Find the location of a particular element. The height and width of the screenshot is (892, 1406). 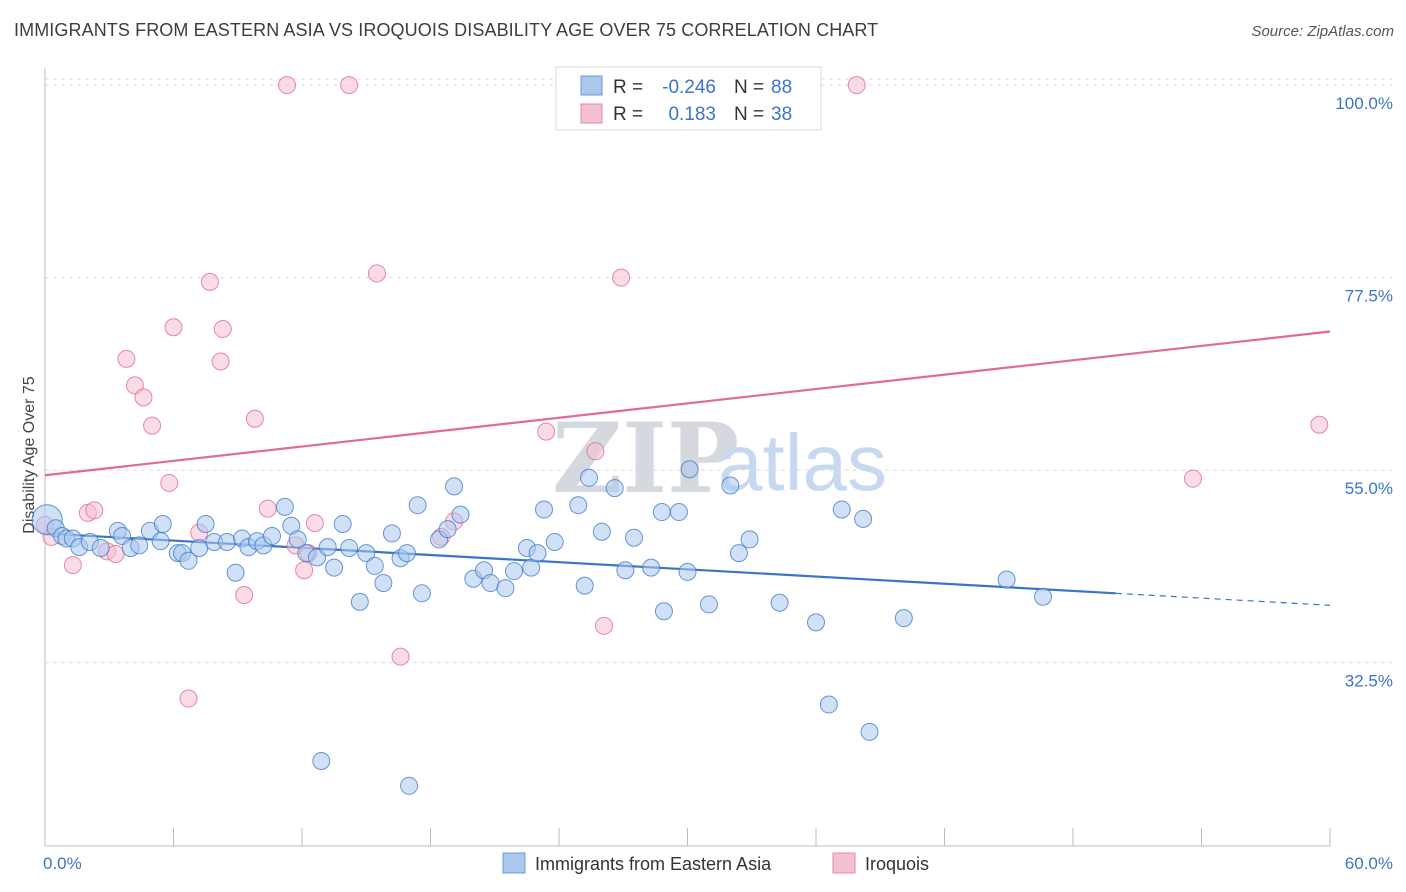

legend-pink-n-label: N = is located at coordinates (749, 114).